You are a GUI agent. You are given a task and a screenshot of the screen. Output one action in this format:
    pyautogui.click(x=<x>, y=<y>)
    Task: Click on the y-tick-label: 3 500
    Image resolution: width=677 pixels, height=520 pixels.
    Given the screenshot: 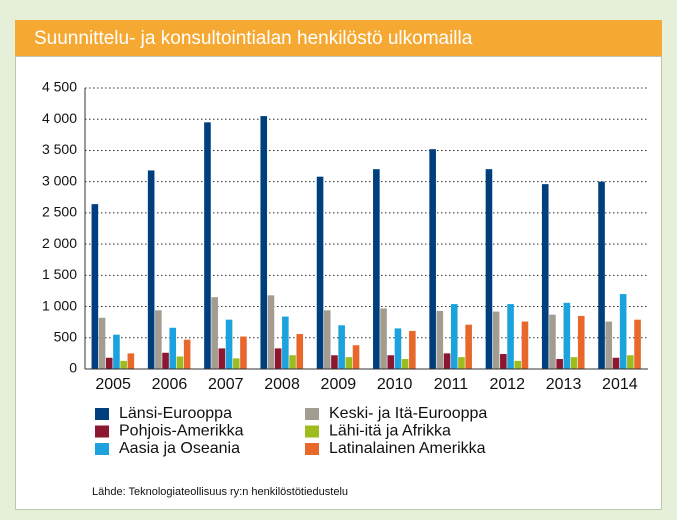 What is the action you would take?
    pyautogui.click(x=59, y=149)
    